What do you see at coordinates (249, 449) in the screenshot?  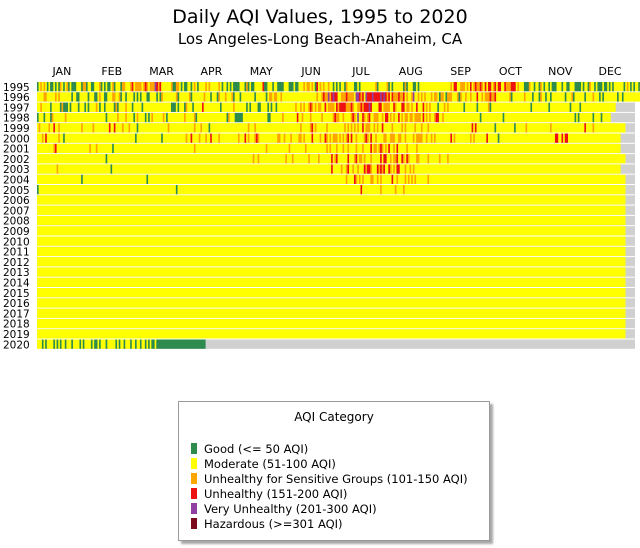 I see `legend-item-good: Good (<= 50 AQI)` at bounding box center [249, 449].